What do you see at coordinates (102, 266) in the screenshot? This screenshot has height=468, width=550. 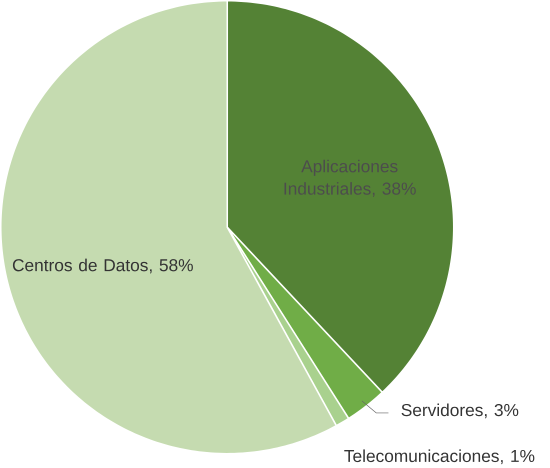 I see `slice-label: Centros de Datos, 58%` at bounding box center [102, 266].